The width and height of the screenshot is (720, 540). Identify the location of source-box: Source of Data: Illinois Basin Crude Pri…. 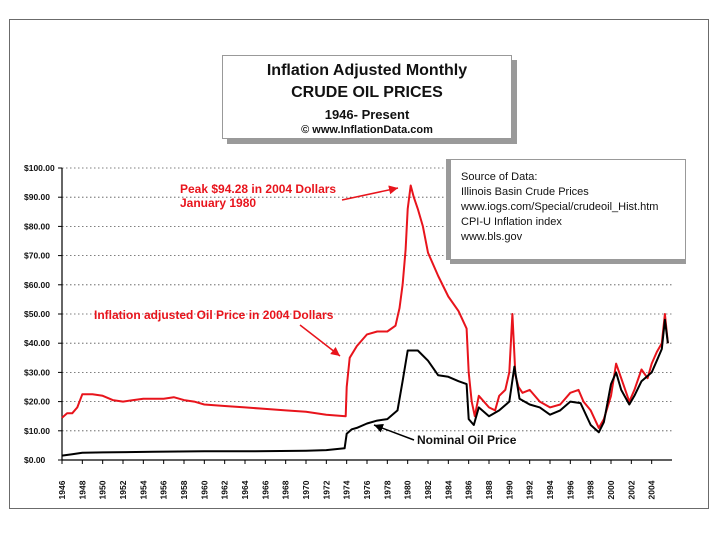
(568, 209).